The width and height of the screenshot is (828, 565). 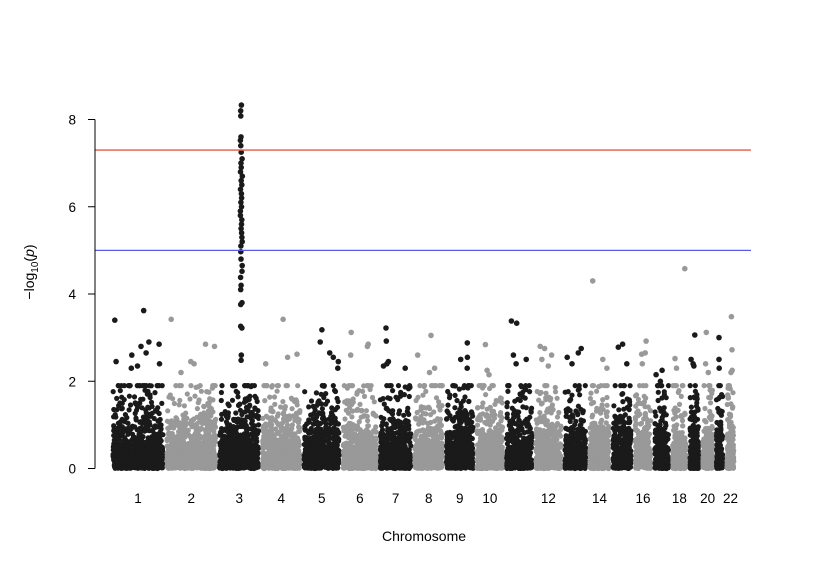 I want to click on chromosome-8-points, so click(x=429, y=401).